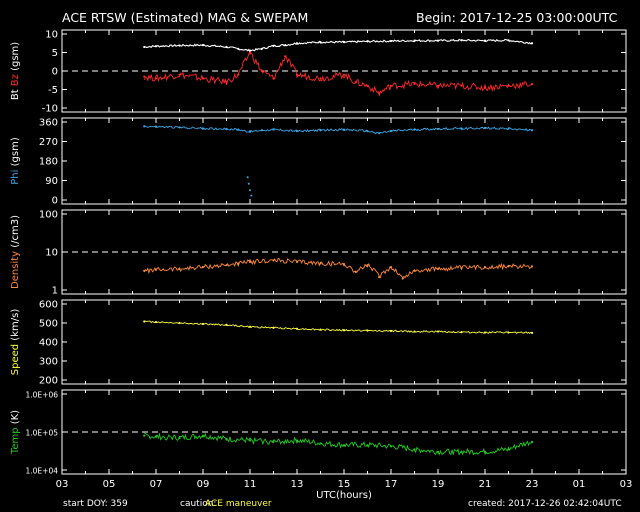 The image size is (640, 512). What do you see at coordinates (50, 109) in the screenshot?
I see `y-tick-label: -10` at bounding box center [50, 109].